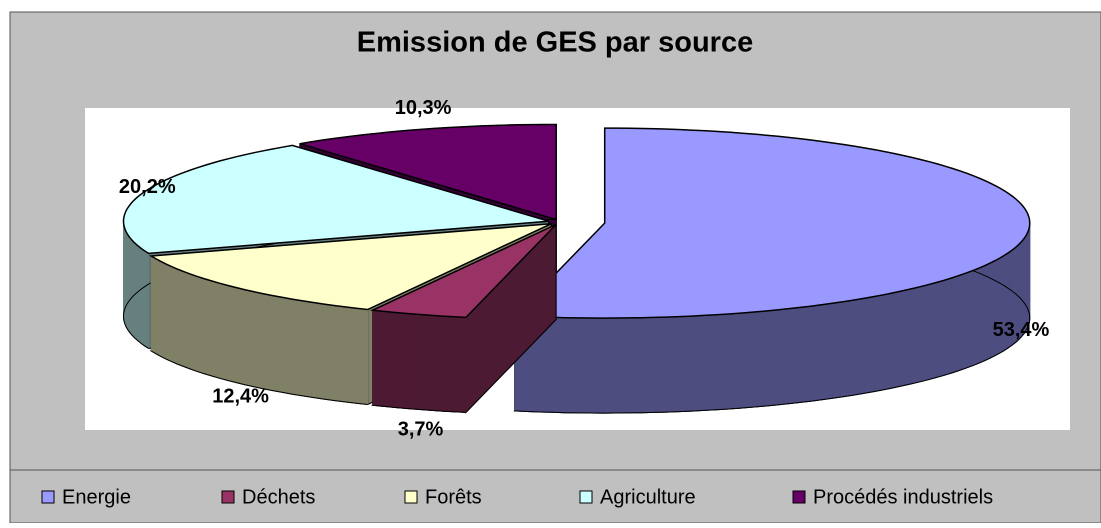 The image size is (1101, 528). What do you see at coordinates (96, 497) in the screenshot?
I see `legend-label: Energie` at bounding box center [96, 497].